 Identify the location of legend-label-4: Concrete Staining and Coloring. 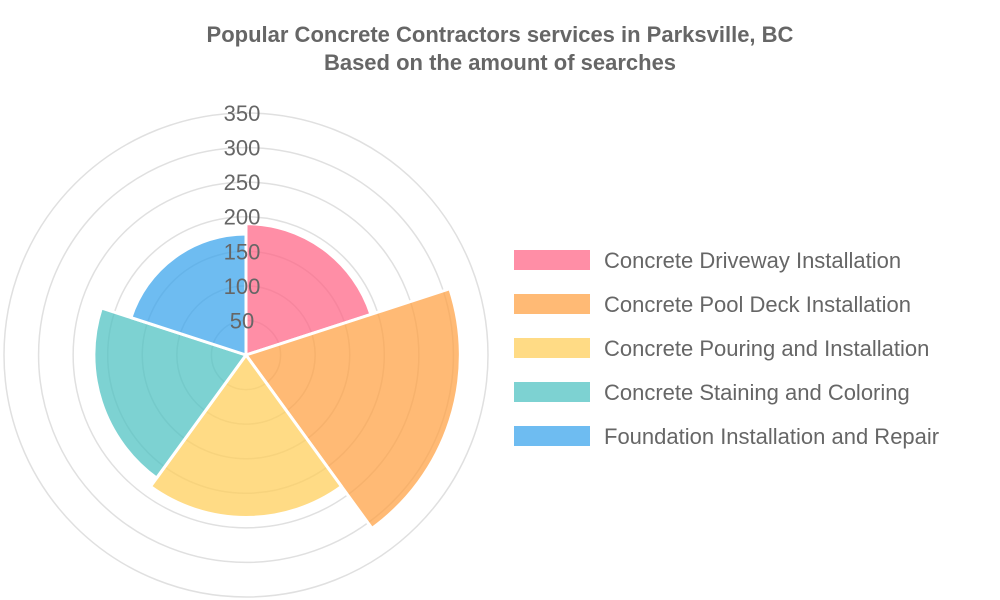
(757, 392).